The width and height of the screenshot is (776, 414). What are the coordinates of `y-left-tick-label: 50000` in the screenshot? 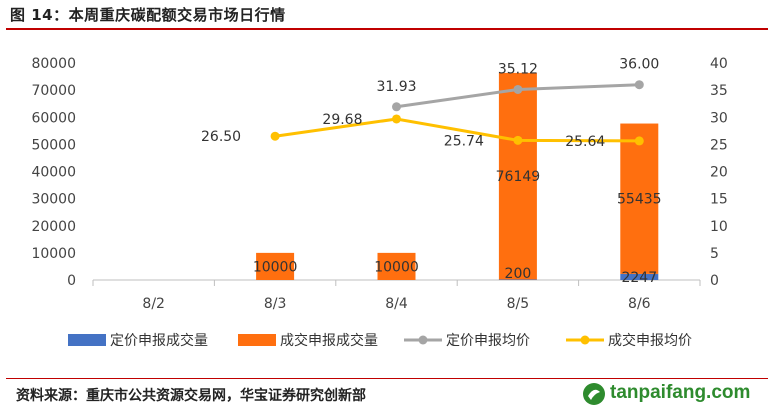 It's located at (53, 145).